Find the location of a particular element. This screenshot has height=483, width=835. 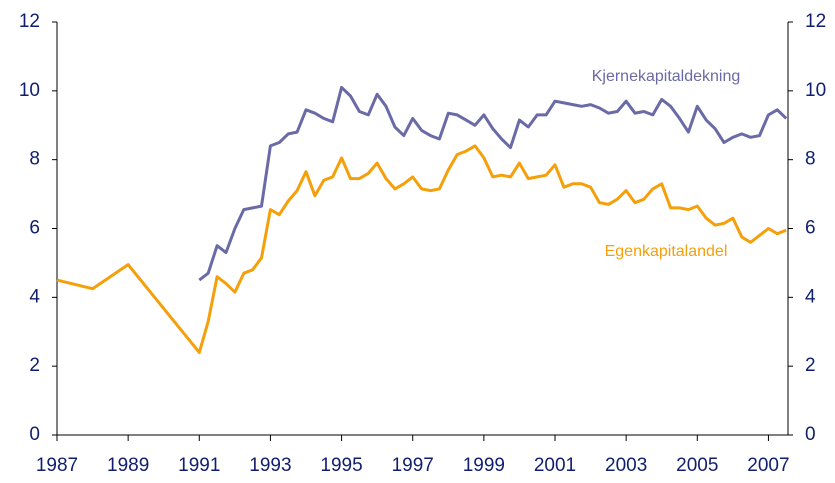

y2-tick-label: 6 is located at coordinates (810, 228).